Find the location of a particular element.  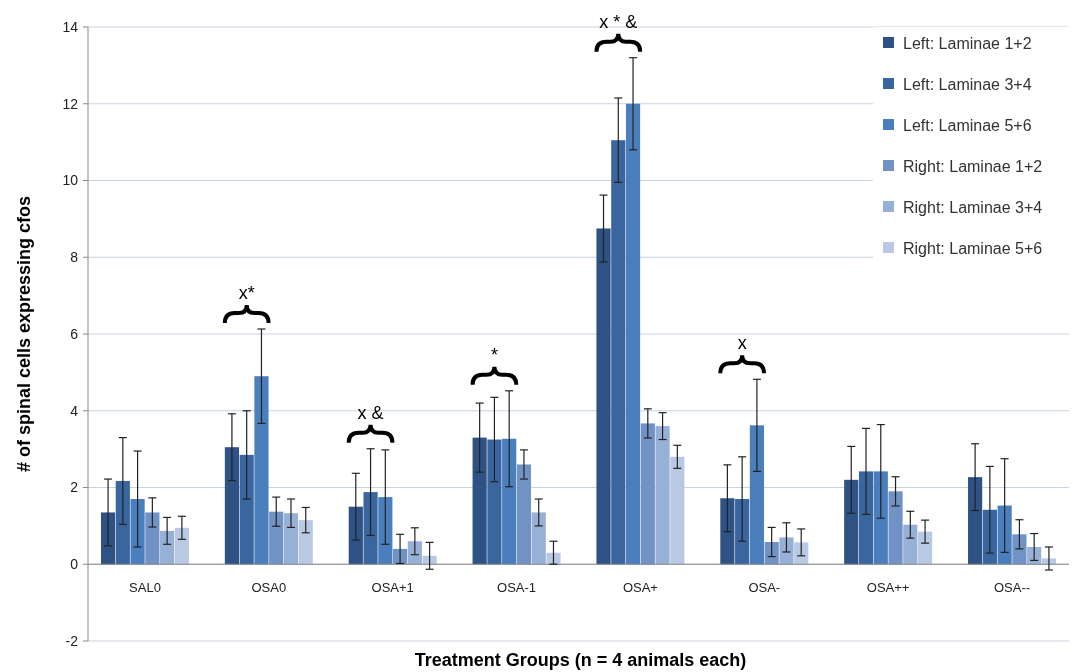

legend-label: Right: Laminae 5+6 is located at coordinates (973, 248).